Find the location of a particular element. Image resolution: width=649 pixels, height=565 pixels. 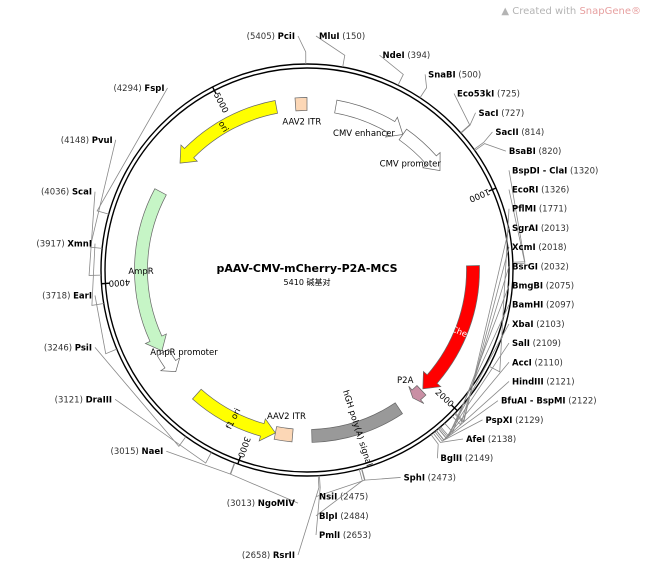

site-position: (2138) is located at coordinates (500, 440).